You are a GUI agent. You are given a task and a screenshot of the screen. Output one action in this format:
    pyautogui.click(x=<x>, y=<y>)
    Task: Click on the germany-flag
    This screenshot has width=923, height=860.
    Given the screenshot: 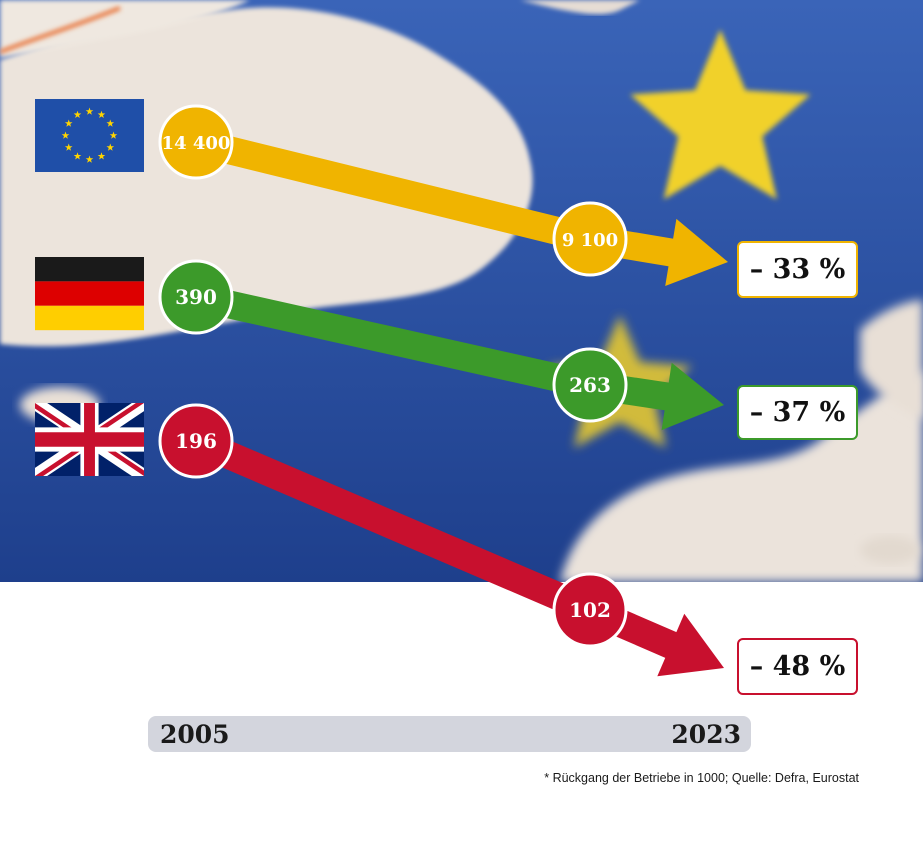 What is the action you would take?
    pyautogui.click(x=89, y=294)
    